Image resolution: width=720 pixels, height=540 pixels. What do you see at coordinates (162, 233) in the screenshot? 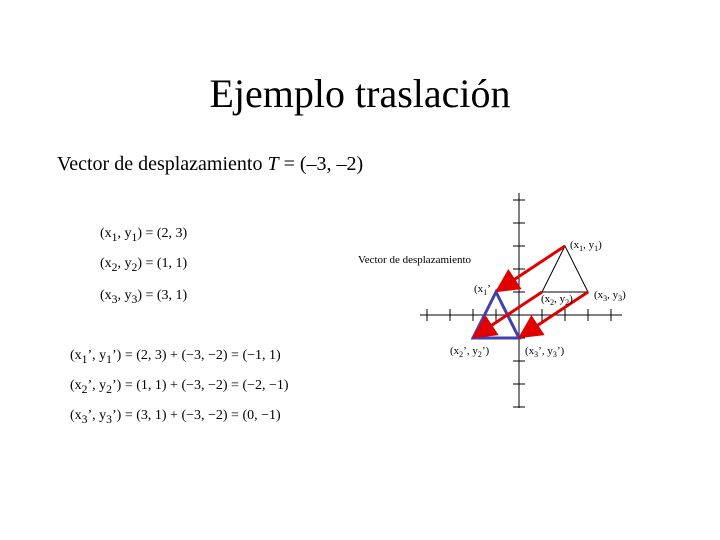
I see `text: ) = (2, 3)` at bounding box center [162, 233].